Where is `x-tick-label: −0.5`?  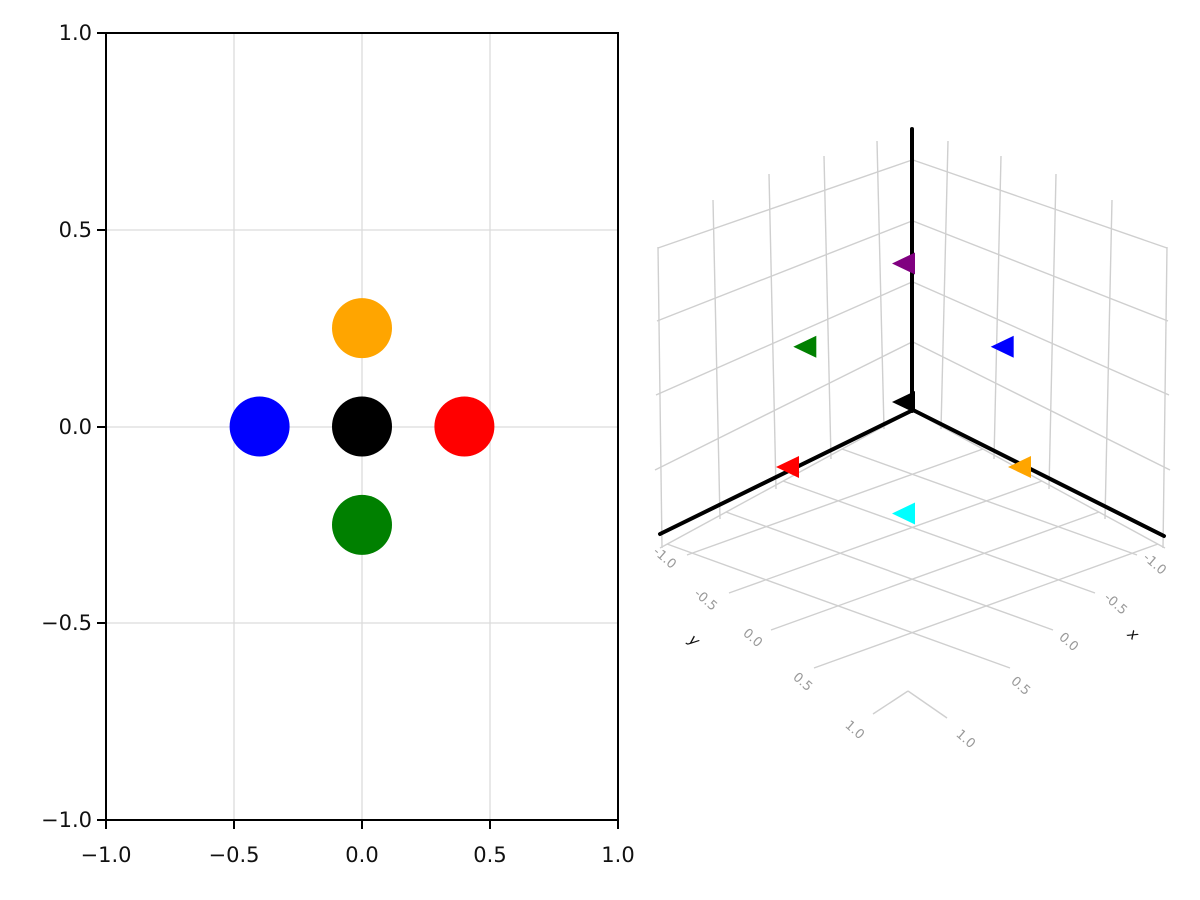
x-tick-label: −0.5 is located at coordinates (234, 855).